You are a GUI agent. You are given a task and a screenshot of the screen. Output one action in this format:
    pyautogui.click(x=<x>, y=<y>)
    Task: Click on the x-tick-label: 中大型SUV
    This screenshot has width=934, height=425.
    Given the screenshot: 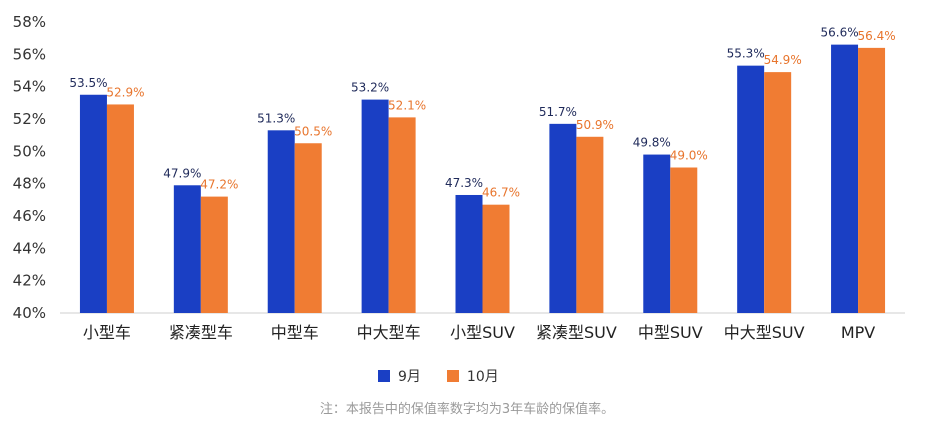 What is the action you would take?
    pyautogui.click(x=764, y=332)
    